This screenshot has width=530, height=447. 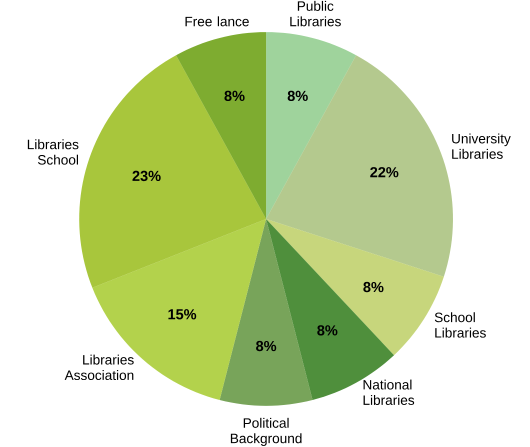 What do you see at coordinates (146, 176) in the screenshot?
I see `data-label: 23%` at bounding box center [146, 176].